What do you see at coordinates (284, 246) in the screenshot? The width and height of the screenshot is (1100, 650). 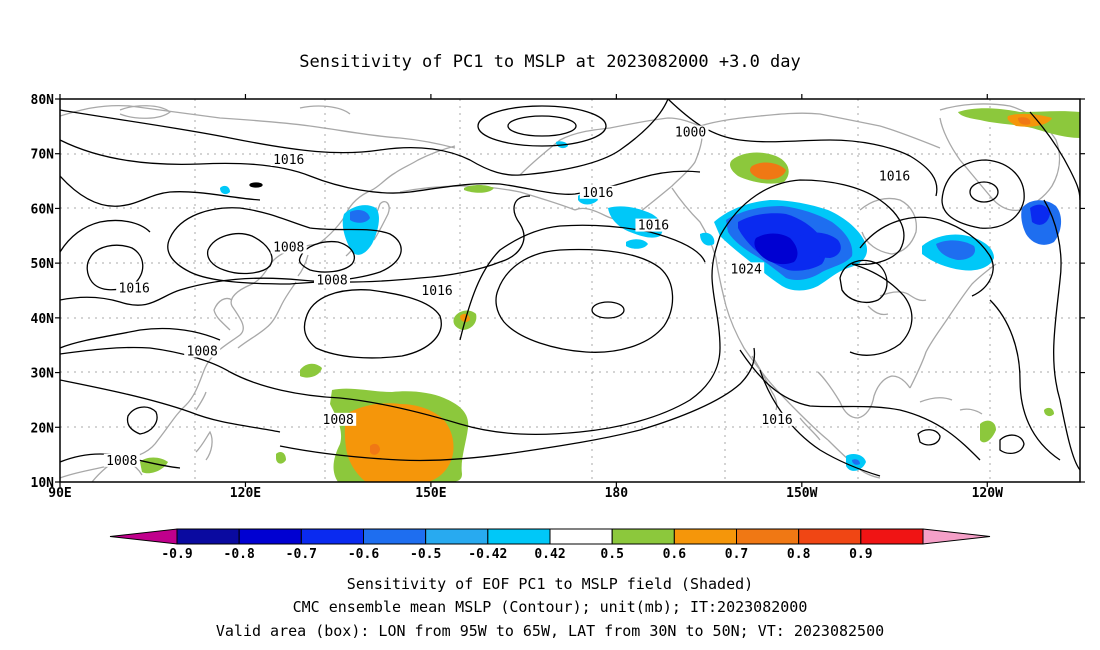 I see `contour-1016-enclosing-low` at bounding box center [284, 246].